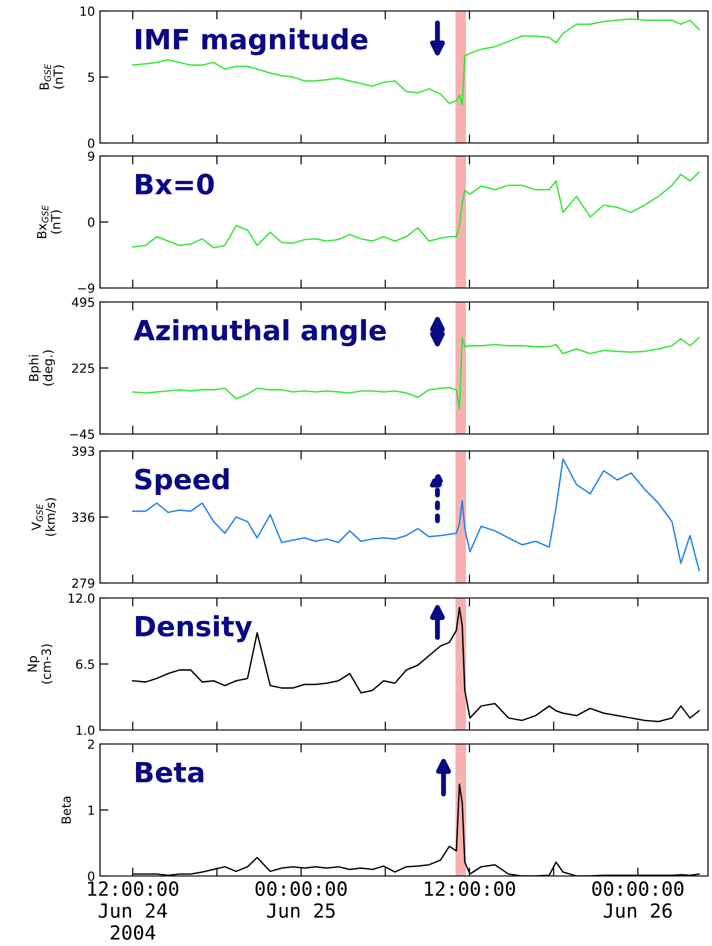 The width and height of the screenshot is (712, 946). I want to click on y-tick-label: 393, so click(83, 451).